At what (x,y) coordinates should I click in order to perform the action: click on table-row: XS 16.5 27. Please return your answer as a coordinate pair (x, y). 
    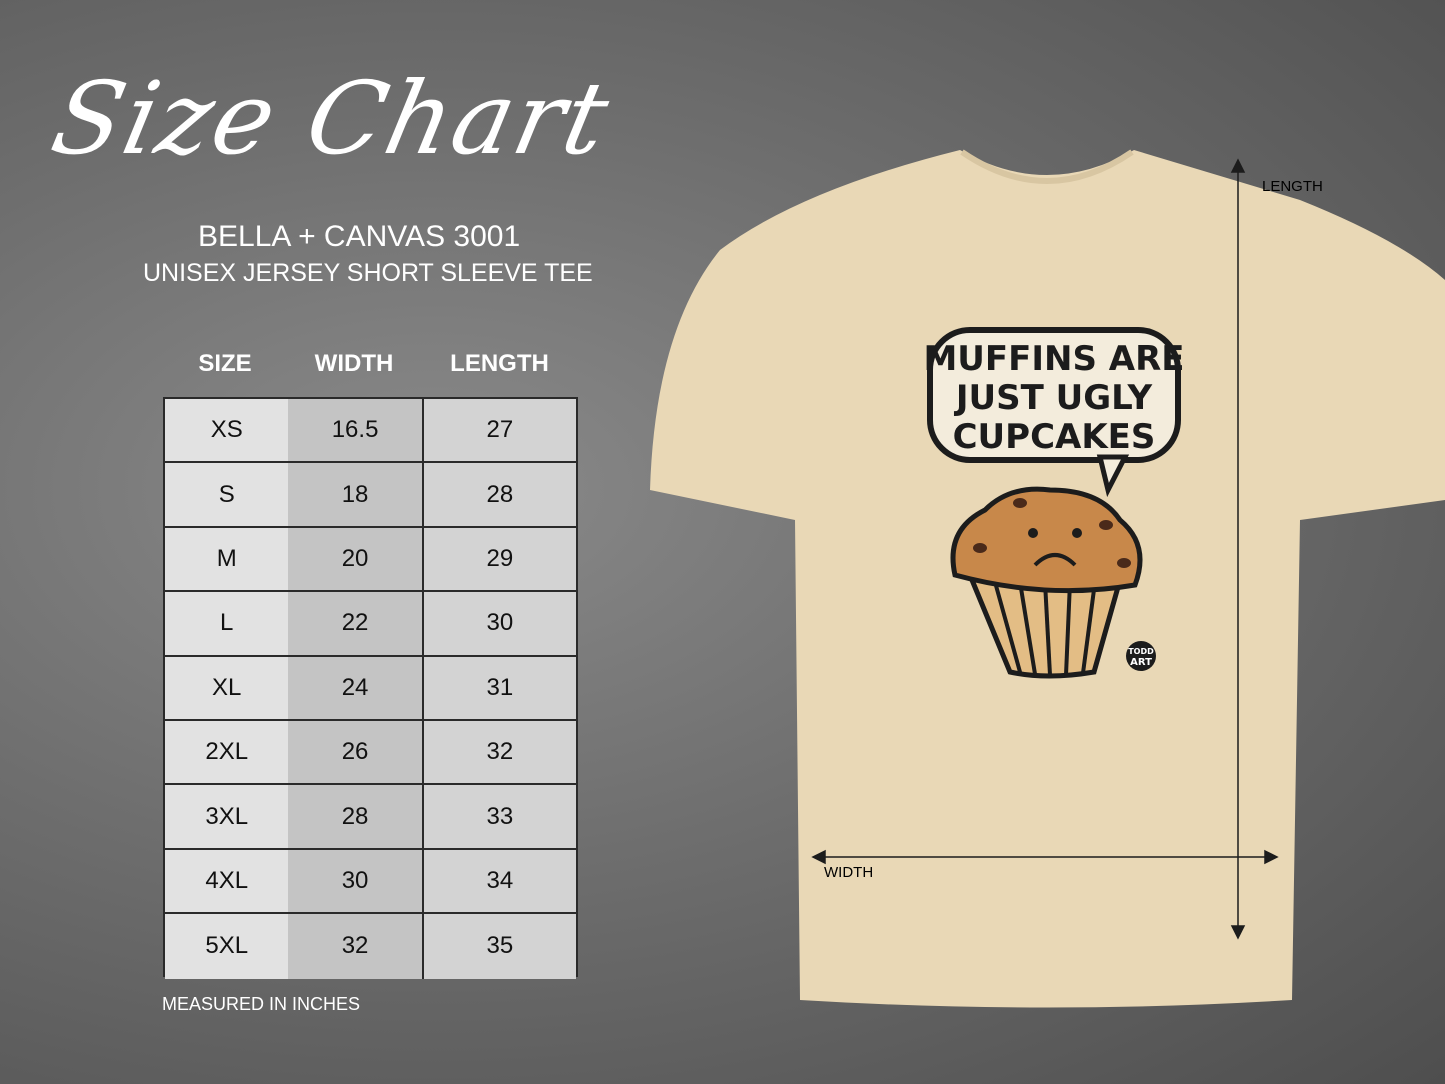
    Looking at the image, I should click on (370, 431).